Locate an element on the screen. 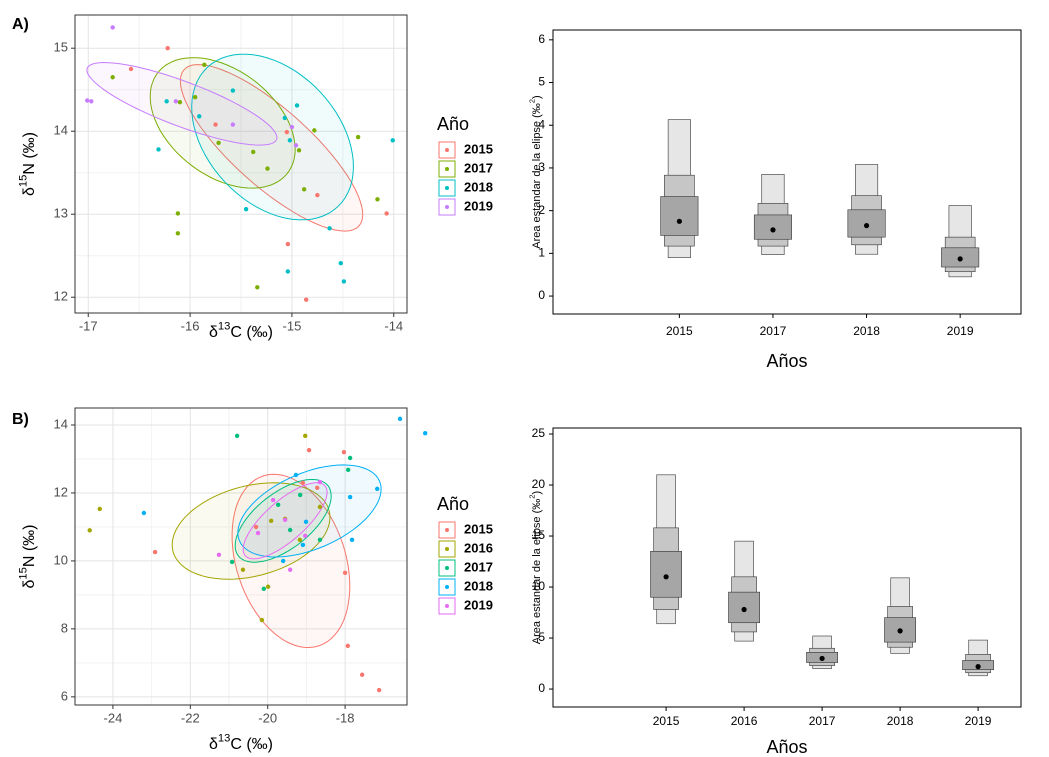  y-tick-label: 5 is located at coordinates (541, 82).